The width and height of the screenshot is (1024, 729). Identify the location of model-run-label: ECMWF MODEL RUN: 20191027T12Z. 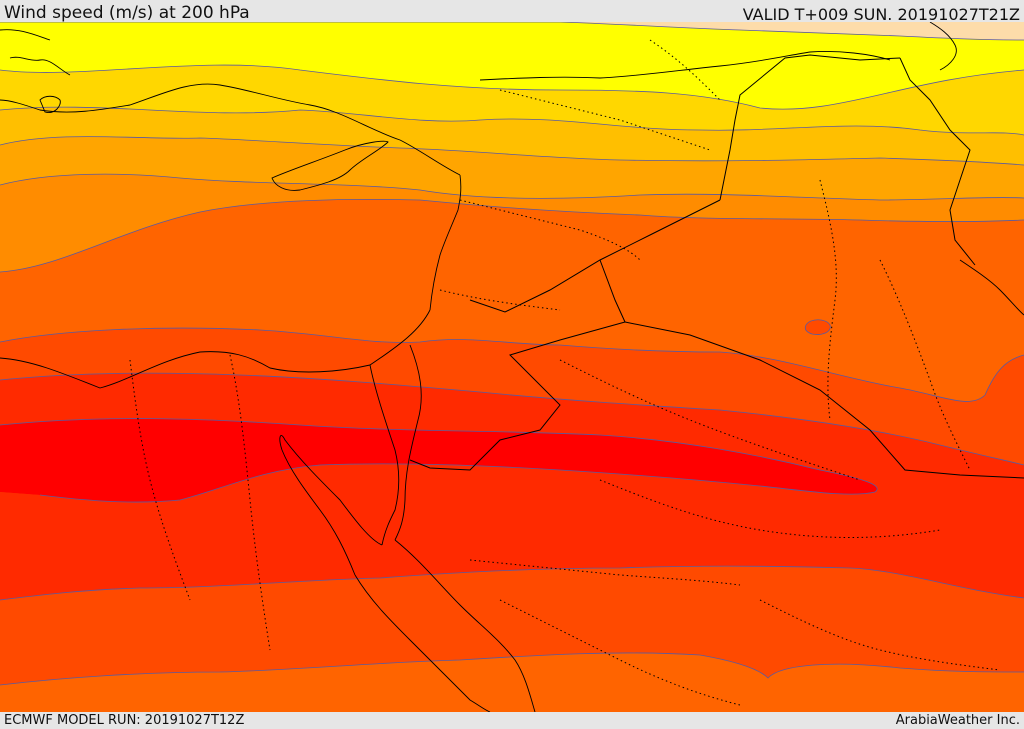
(124, 720).